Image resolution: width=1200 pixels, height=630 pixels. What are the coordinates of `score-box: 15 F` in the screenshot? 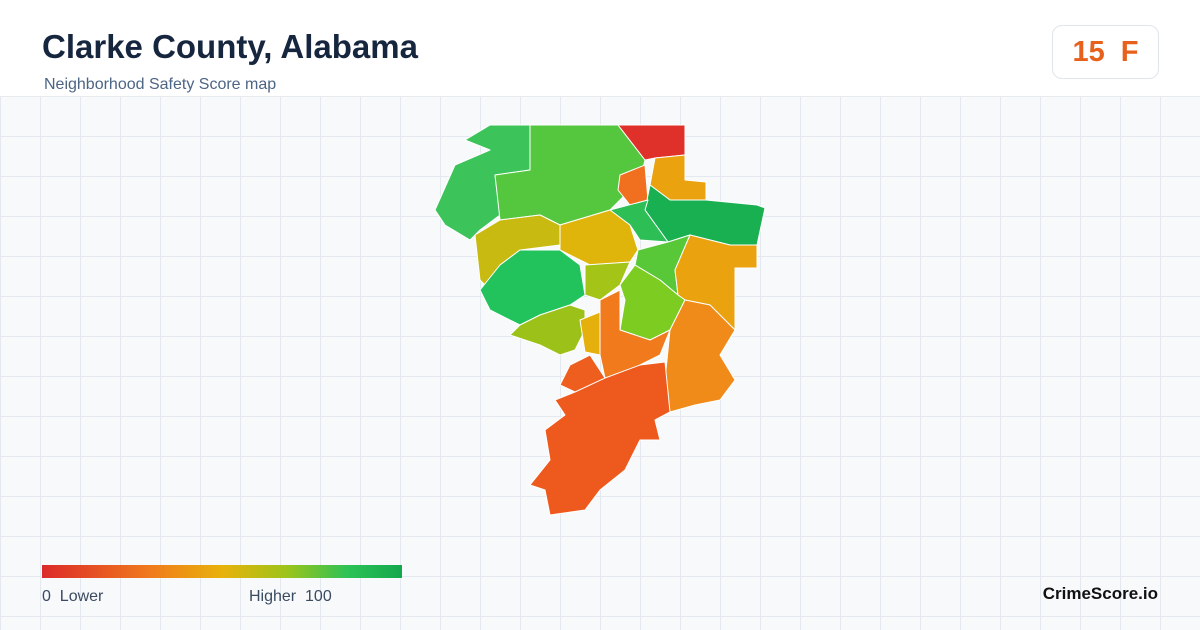 It's located at (1105, 52).